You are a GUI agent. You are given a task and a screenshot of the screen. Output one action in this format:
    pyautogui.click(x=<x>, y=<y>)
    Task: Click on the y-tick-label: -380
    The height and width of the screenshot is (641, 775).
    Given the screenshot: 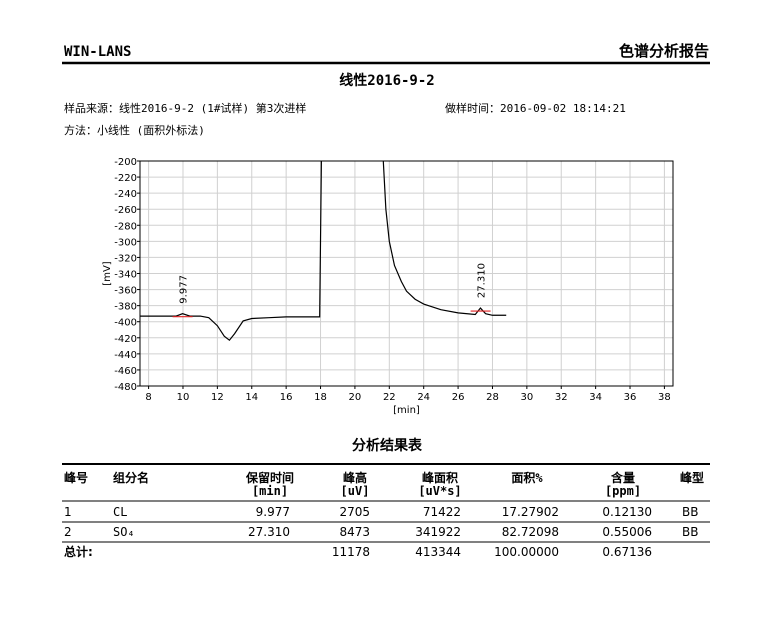 What is the action you would take?
    pyautogui.click(x=125, y=307)
    